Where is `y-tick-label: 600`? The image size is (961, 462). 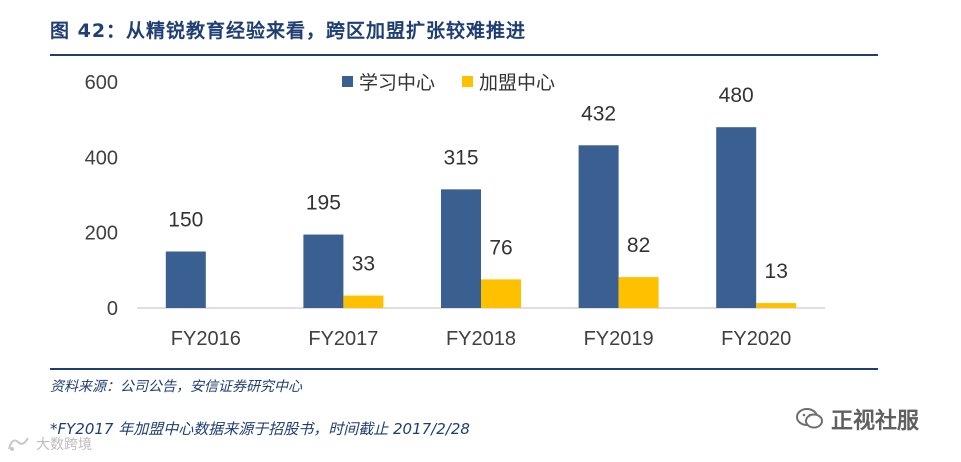
y-tick-label: 600 is located at coordinates (101, 83).